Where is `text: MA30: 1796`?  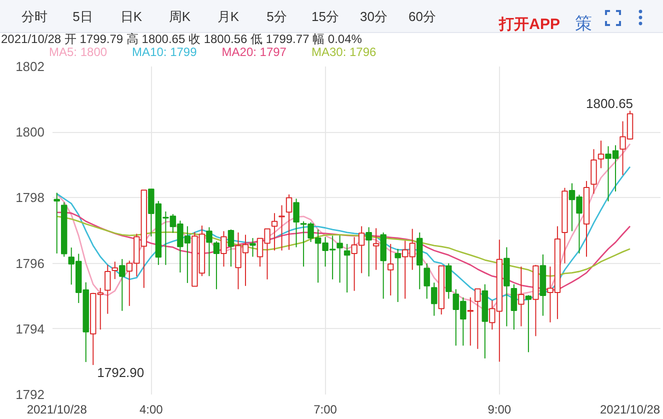 text: MA30: 1796 is located at coordinates (343, 52).